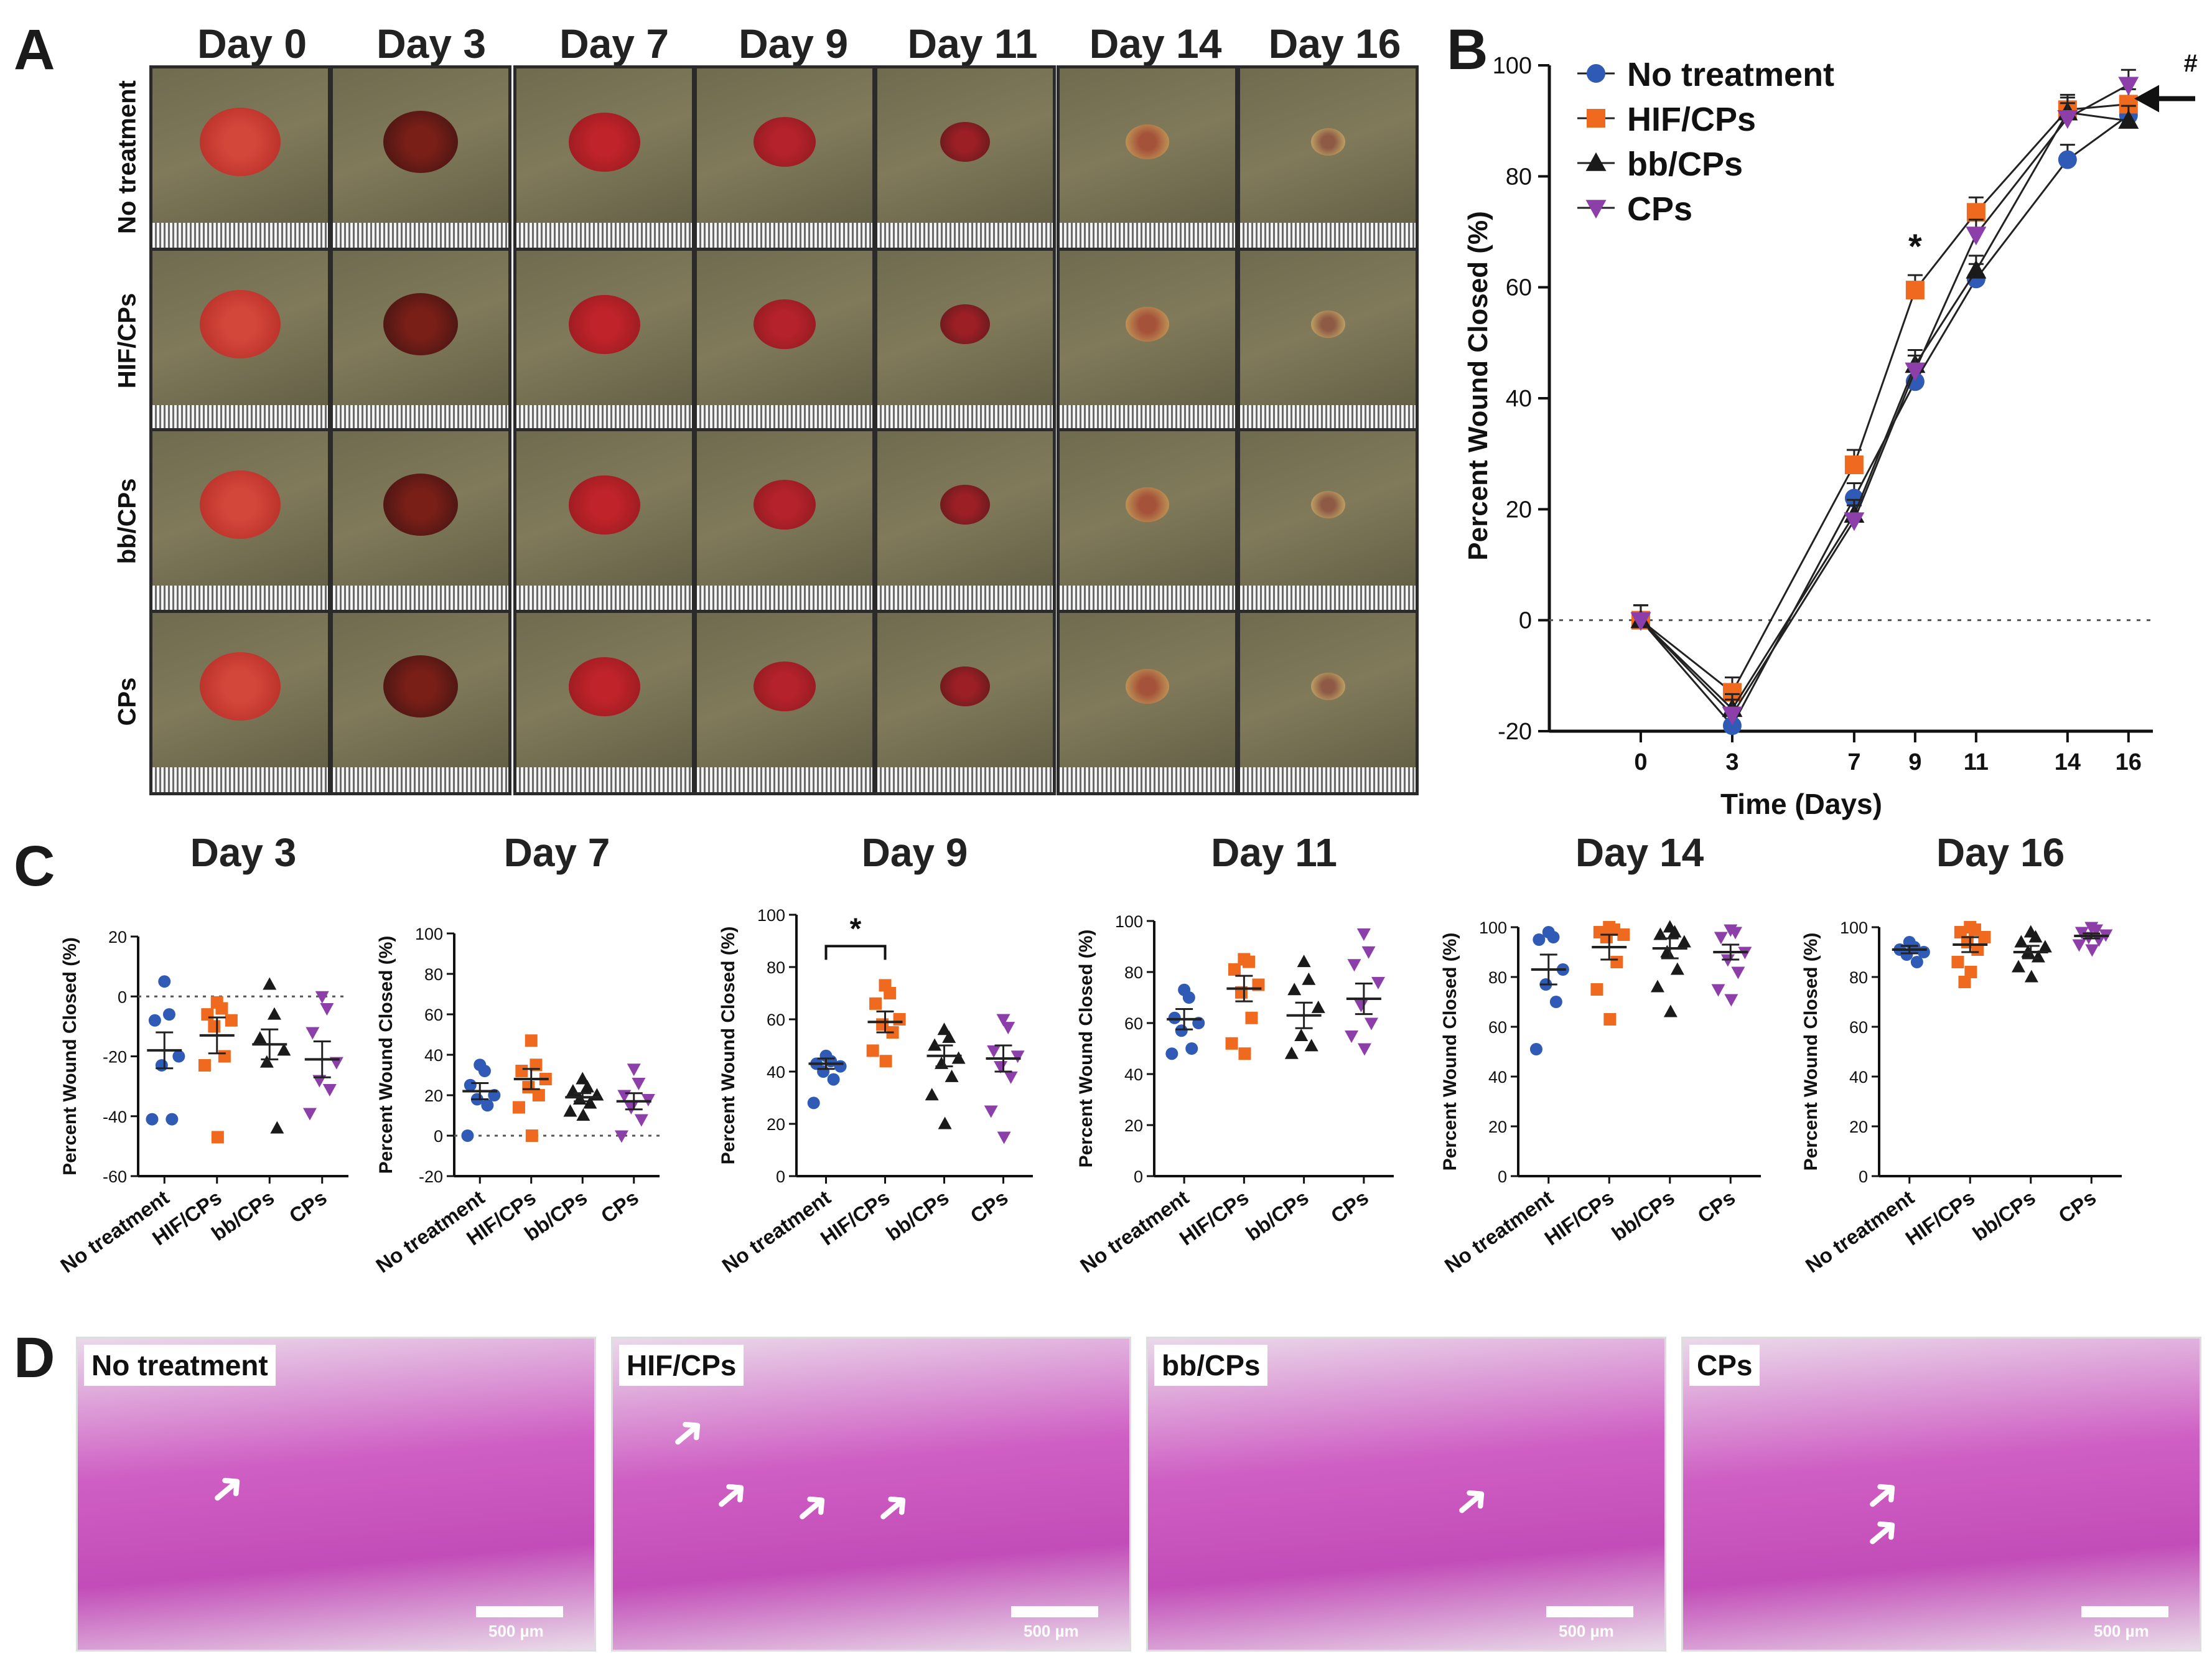 This screenshot has height=1664, width=2212. Describe the element at coordinates (243, 852) in the screenshot. I see `subplot-title: Day 3` at that location.